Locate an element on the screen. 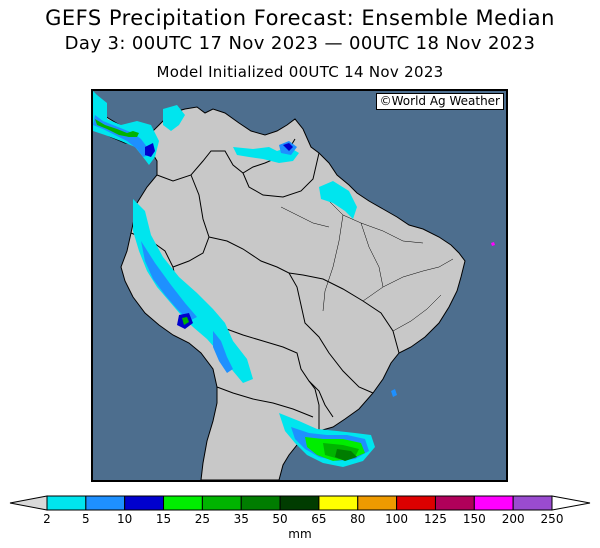 The image size is (600, 548). colorbar-tick-label: 80 is located at coordinates (358, 519).